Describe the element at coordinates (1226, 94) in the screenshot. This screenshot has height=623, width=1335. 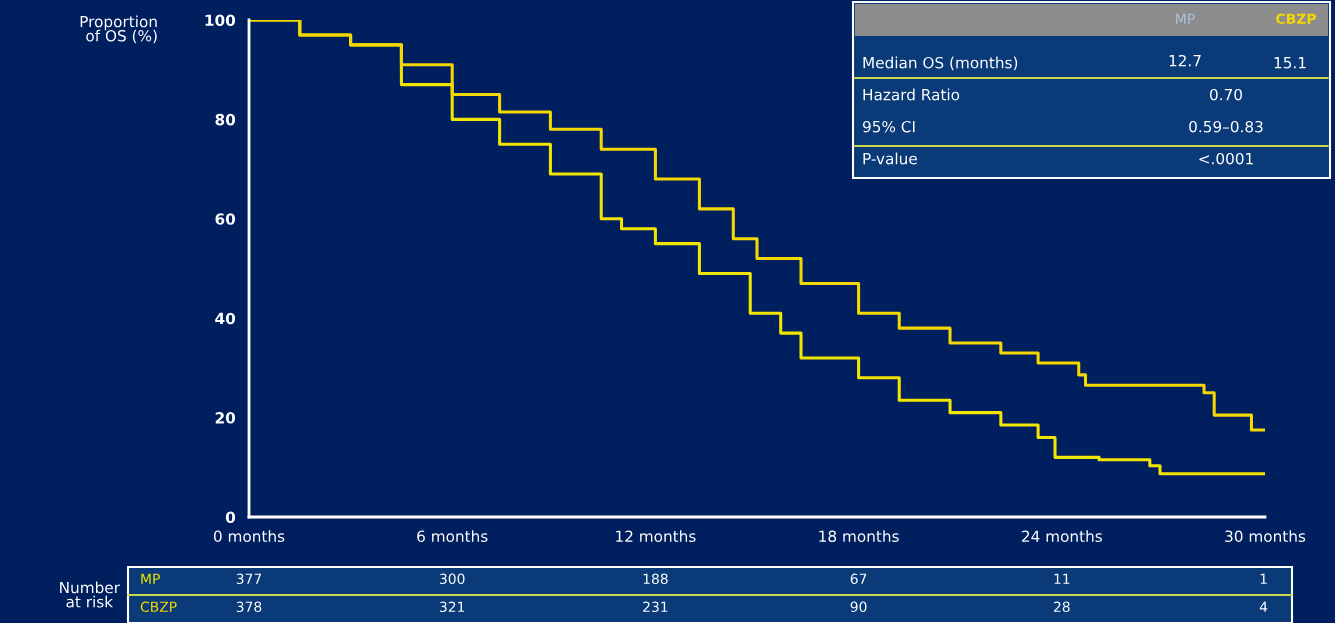
I see `annotation: 0.70` at that location.